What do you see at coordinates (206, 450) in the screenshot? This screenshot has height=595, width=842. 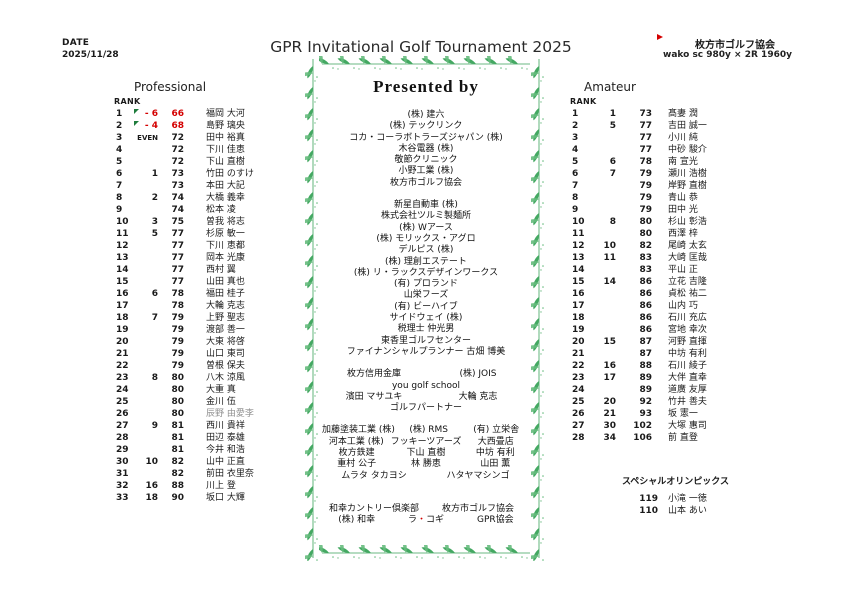 I see `table-row: 29 81 今井 和浩` at bounding box center [206, 450].